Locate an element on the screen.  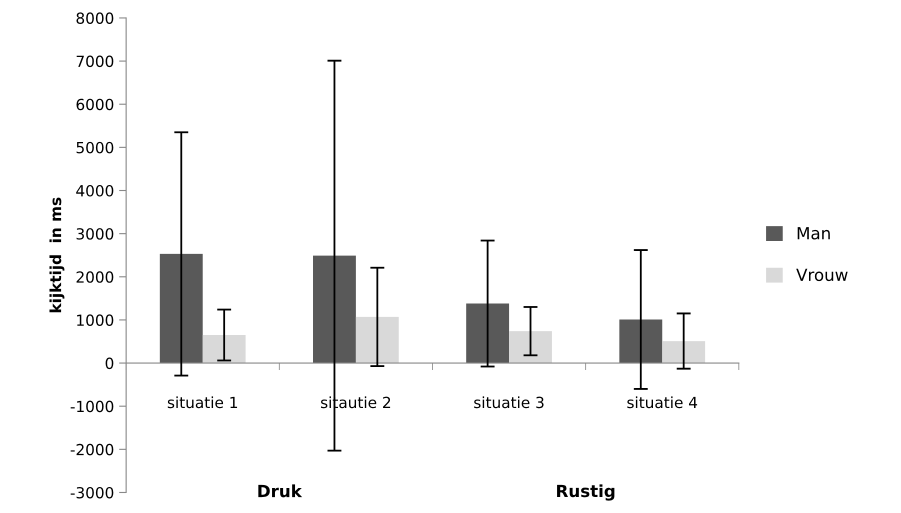
y-tick-label: 8000 is located at coordinates (95, 18).